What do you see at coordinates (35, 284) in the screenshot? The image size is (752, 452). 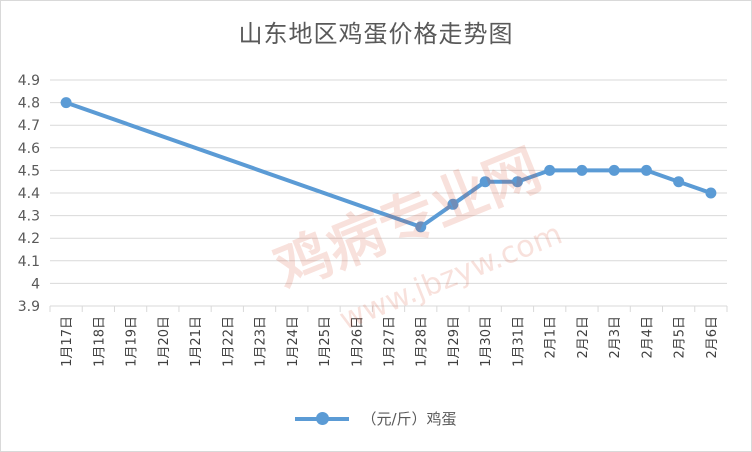 I see `y-tick-label: 4` at bounding box center [35, 284].